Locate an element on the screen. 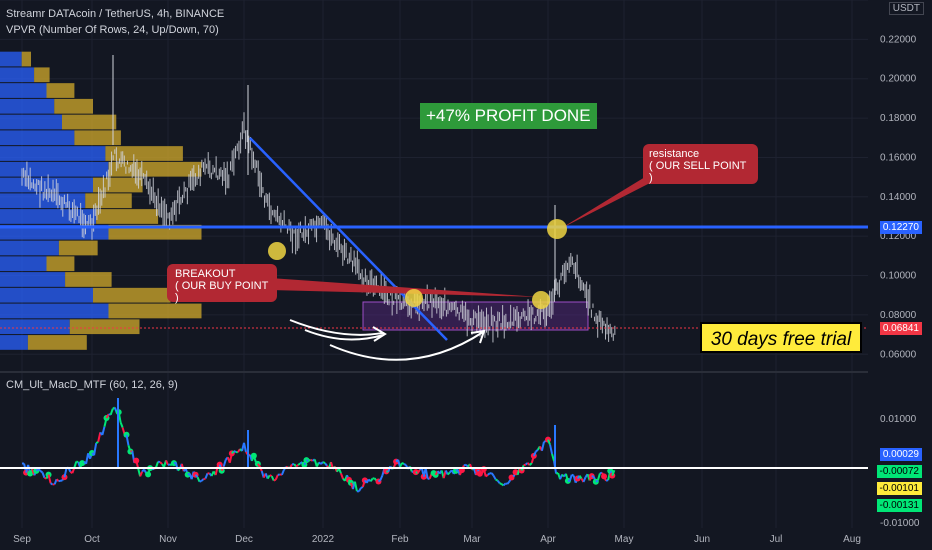 Image resolution: width=932 pixels, height=550 pixels. free-trial-banner: 30 days free trial is located at coordinates (781, 337).